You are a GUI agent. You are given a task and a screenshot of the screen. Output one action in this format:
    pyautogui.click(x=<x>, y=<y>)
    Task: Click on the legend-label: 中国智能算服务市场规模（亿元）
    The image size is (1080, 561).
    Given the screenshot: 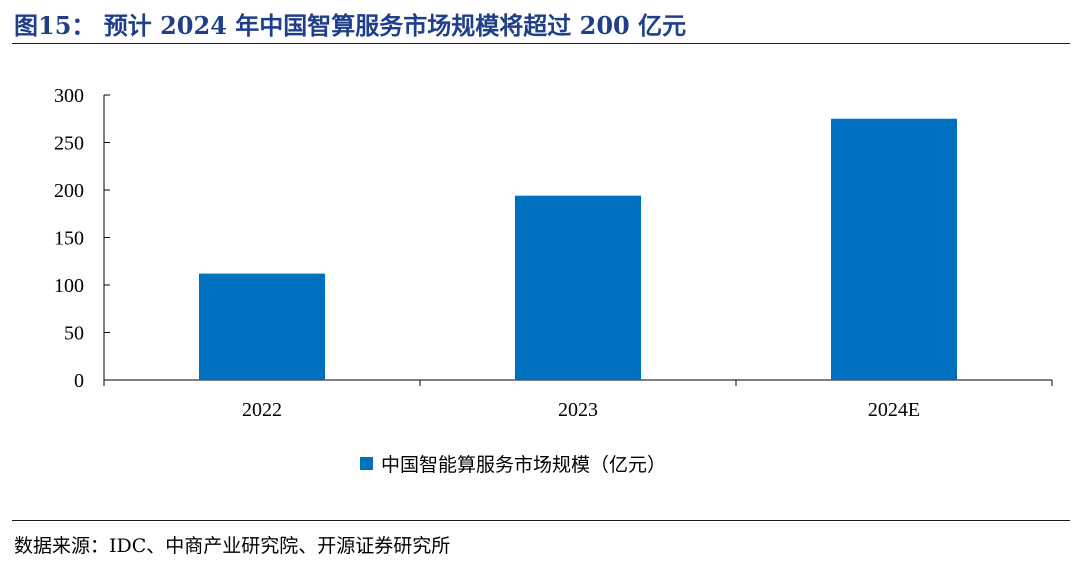 What is the action you would take?
    pyautogui.click(x=524, y=465)
    